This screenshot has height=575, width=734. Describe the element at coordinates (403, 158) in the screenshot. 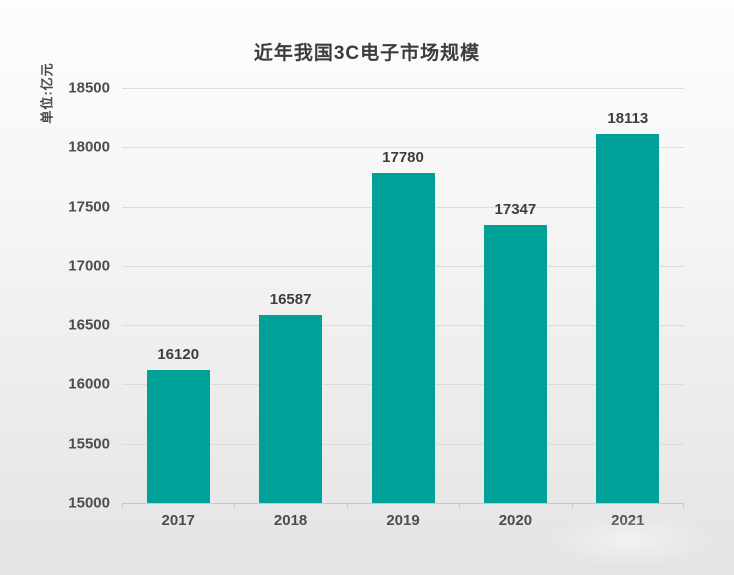

I see `bar-value-label: 17780` at that location.